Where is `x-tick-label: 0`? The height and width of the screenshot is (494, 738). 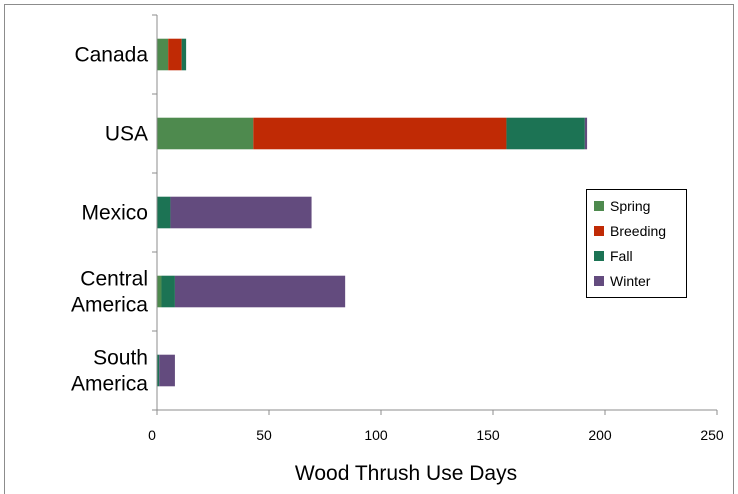 x-tick-label: 0 is located at coordinates (152, 435).